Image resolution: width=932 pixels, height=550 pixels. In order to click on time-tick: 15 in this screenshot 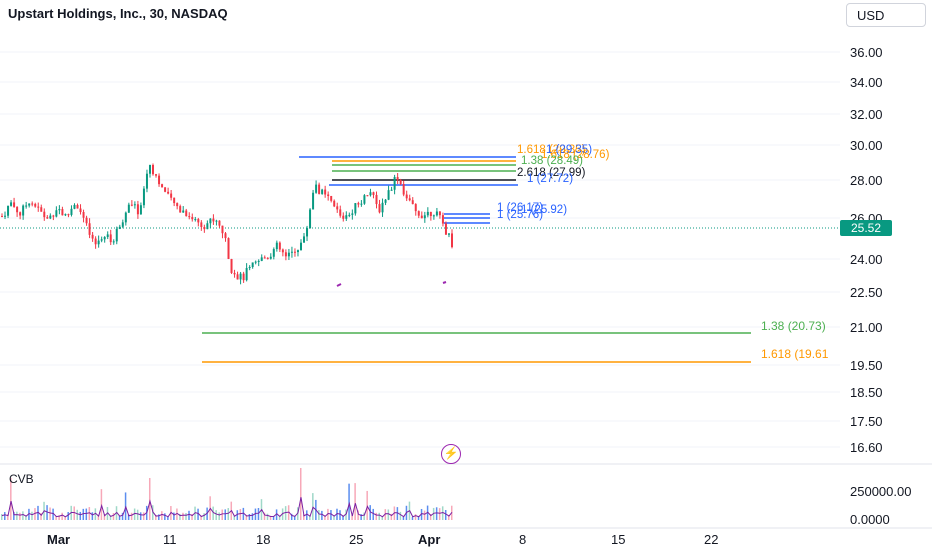, I will do `click(618, 539)`.